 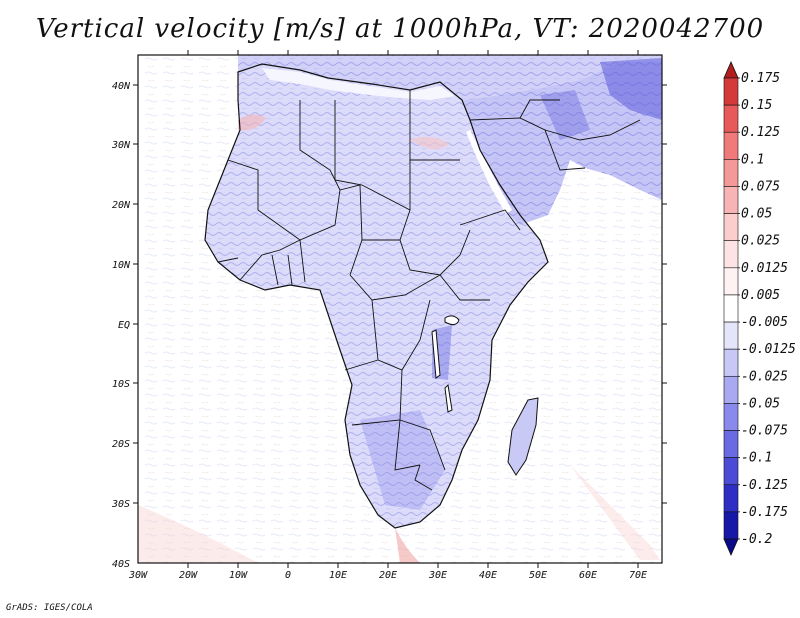 What do you see at coordinates (121, 265) in the screenshot?
I see `lat-label-10n: 10N` at bounding box center [121, 265].